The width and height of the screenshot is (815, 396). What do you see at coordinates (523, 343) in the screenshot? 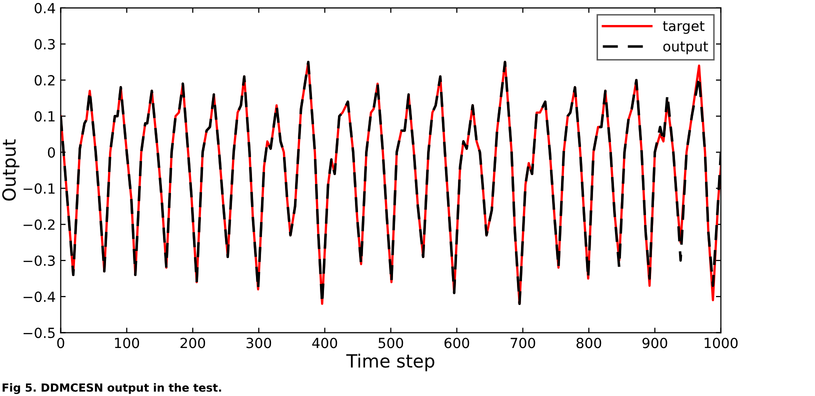
I see `x-tick-label: 700` at bounding box center [523, 343].